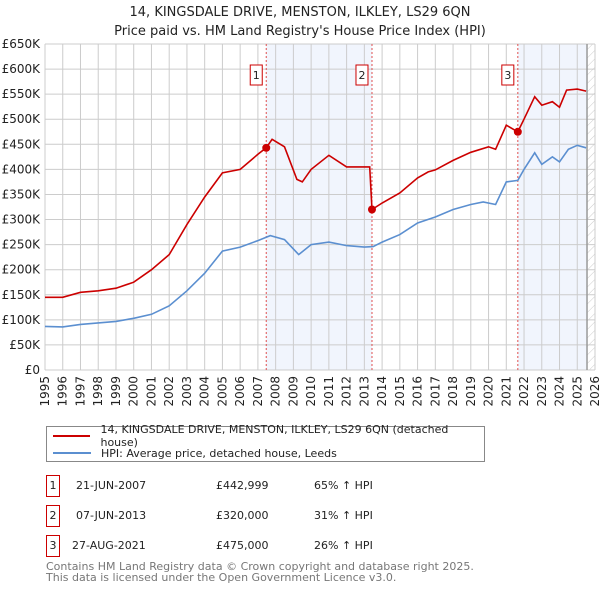 The image size is (600, 590). Describe the element at coordinates (22, 320) in the screenshot. I see `y-tick-label: £100K` at that location.